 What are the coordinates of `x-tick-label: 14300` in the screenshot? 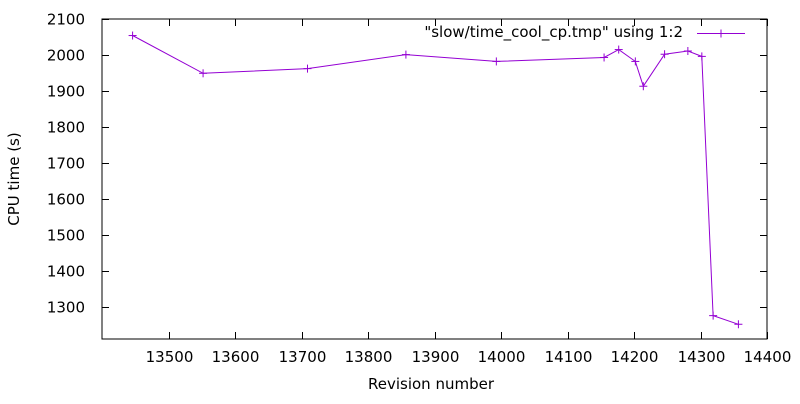 It's located at (702, 357).